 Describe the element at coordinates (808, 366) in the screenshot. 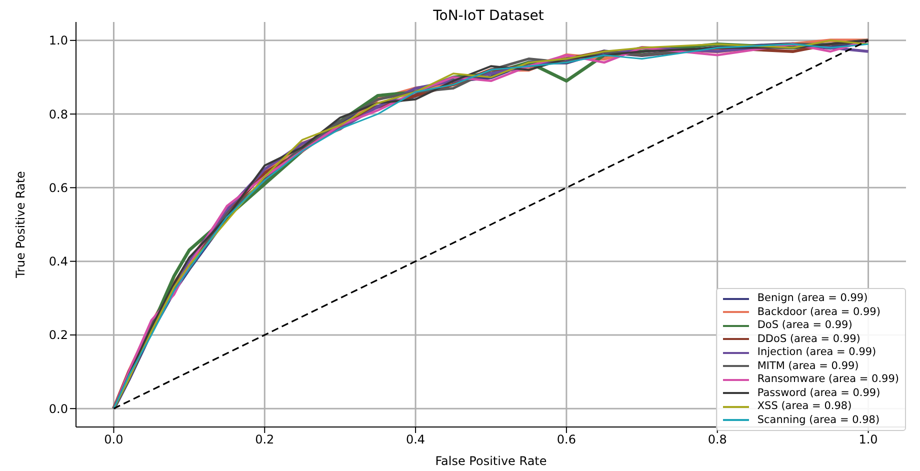

I see `legend-label: MITM (area = 0.99)` at that location.